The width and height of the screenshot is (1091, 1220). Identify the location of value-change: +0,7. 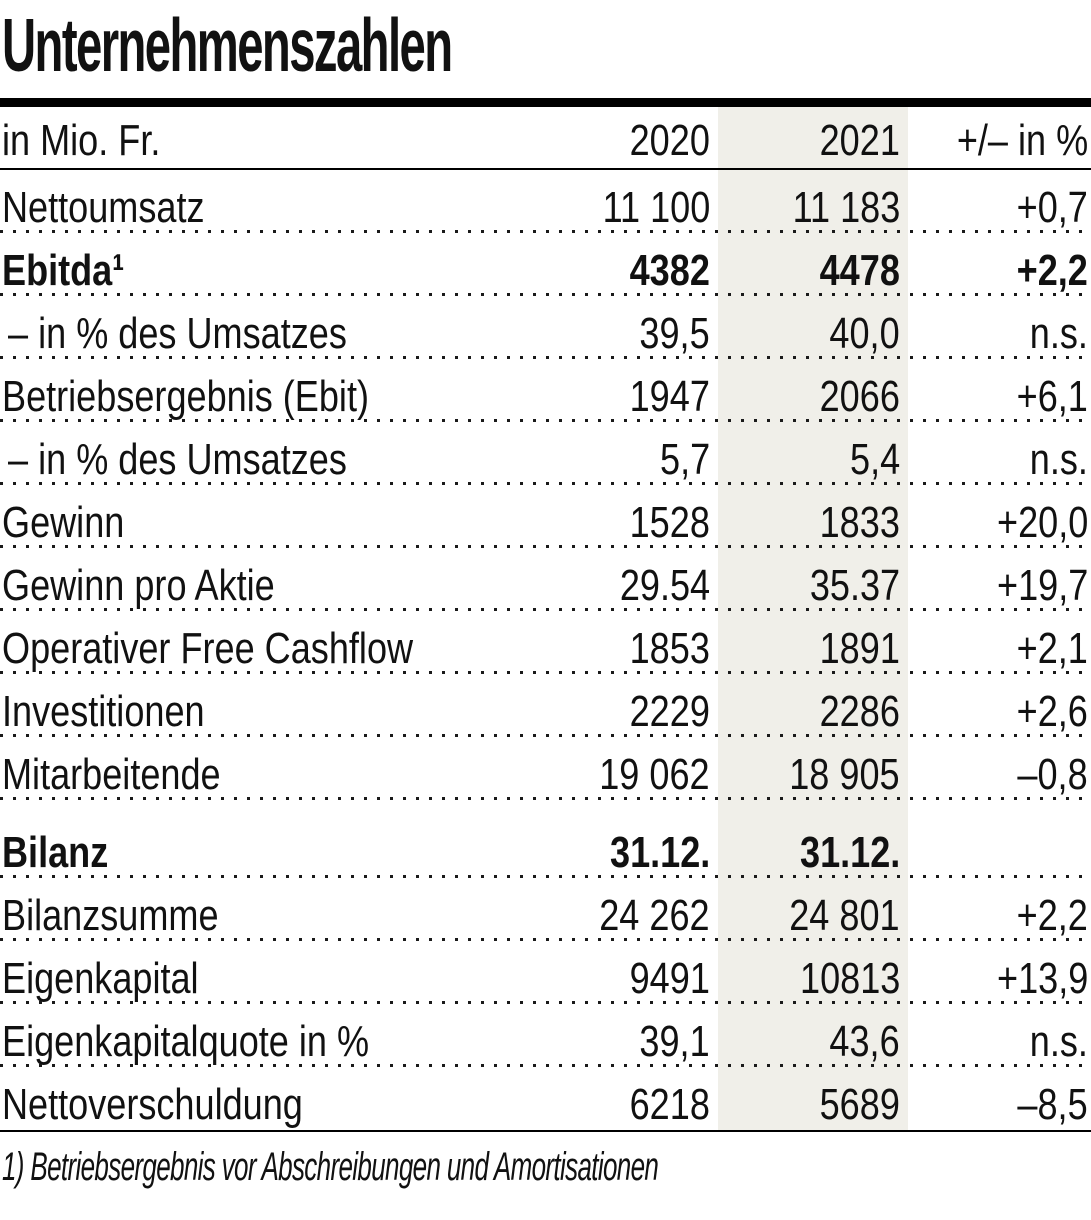
(1052, 207).